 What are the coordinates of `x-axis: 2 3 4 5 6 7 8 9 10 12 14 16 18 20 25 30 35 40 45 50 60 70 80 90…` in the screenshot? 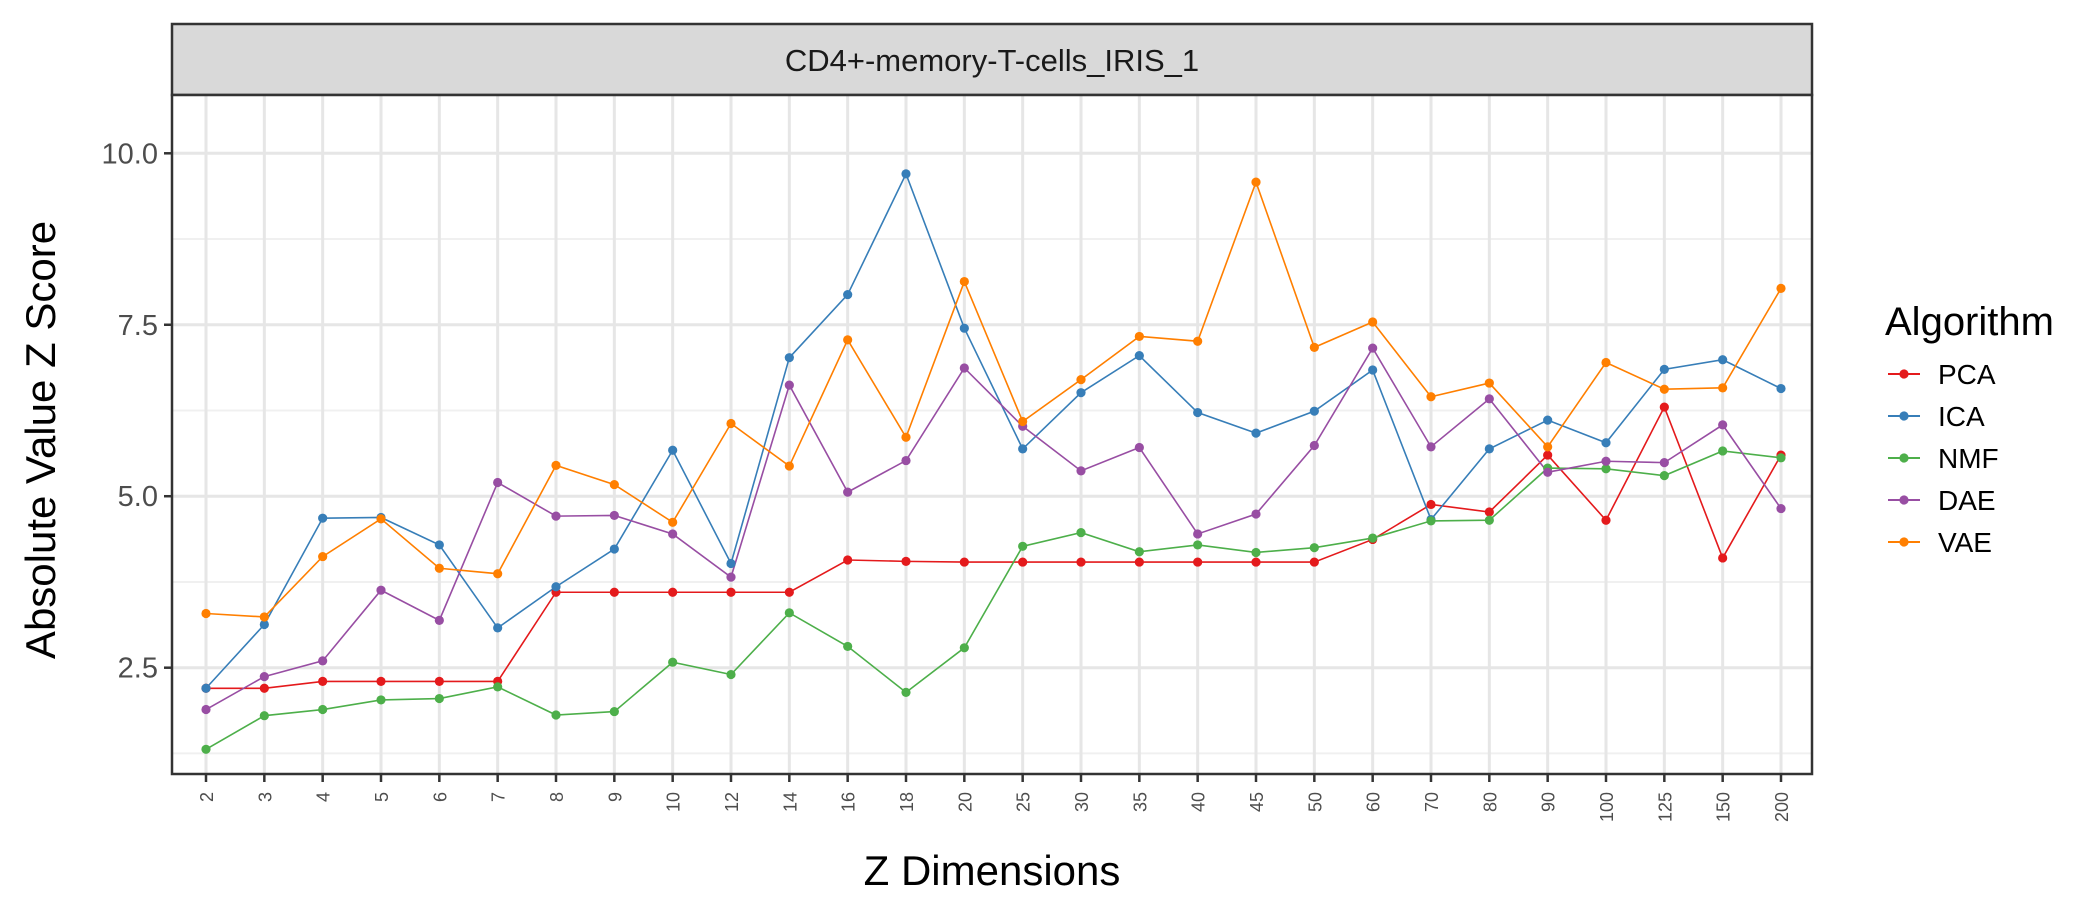 It's located at (994, 798).